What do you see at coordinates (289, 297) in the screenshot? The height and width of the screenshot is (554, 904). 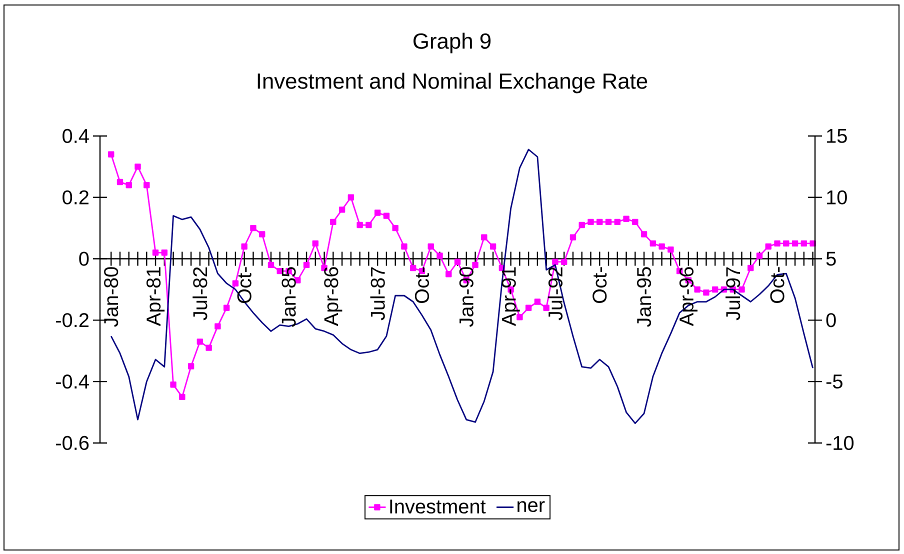 I see `x-tick-label: Jan-85` at bounding box center [289, 297].